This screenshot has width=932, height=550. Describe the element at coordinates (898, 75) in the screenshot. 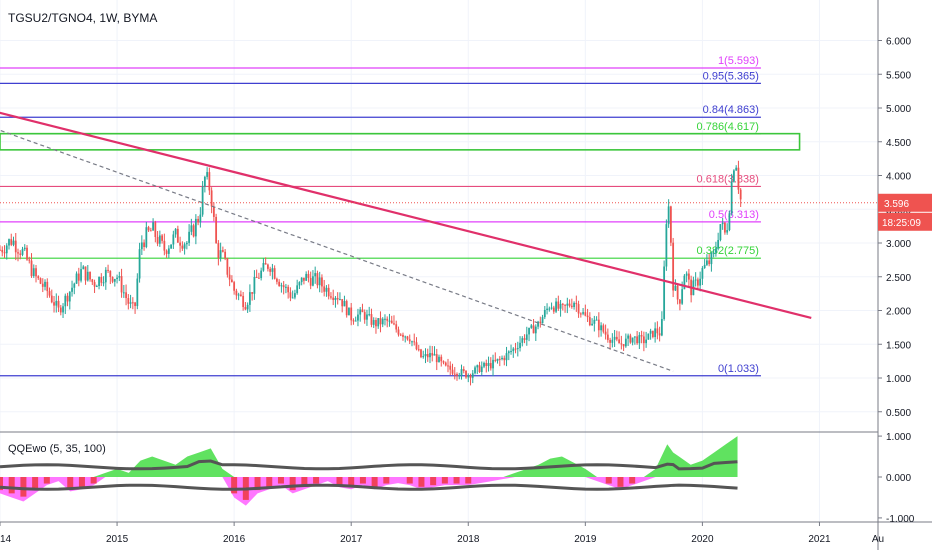

I see `y-tick-label: 5.500` at that location.